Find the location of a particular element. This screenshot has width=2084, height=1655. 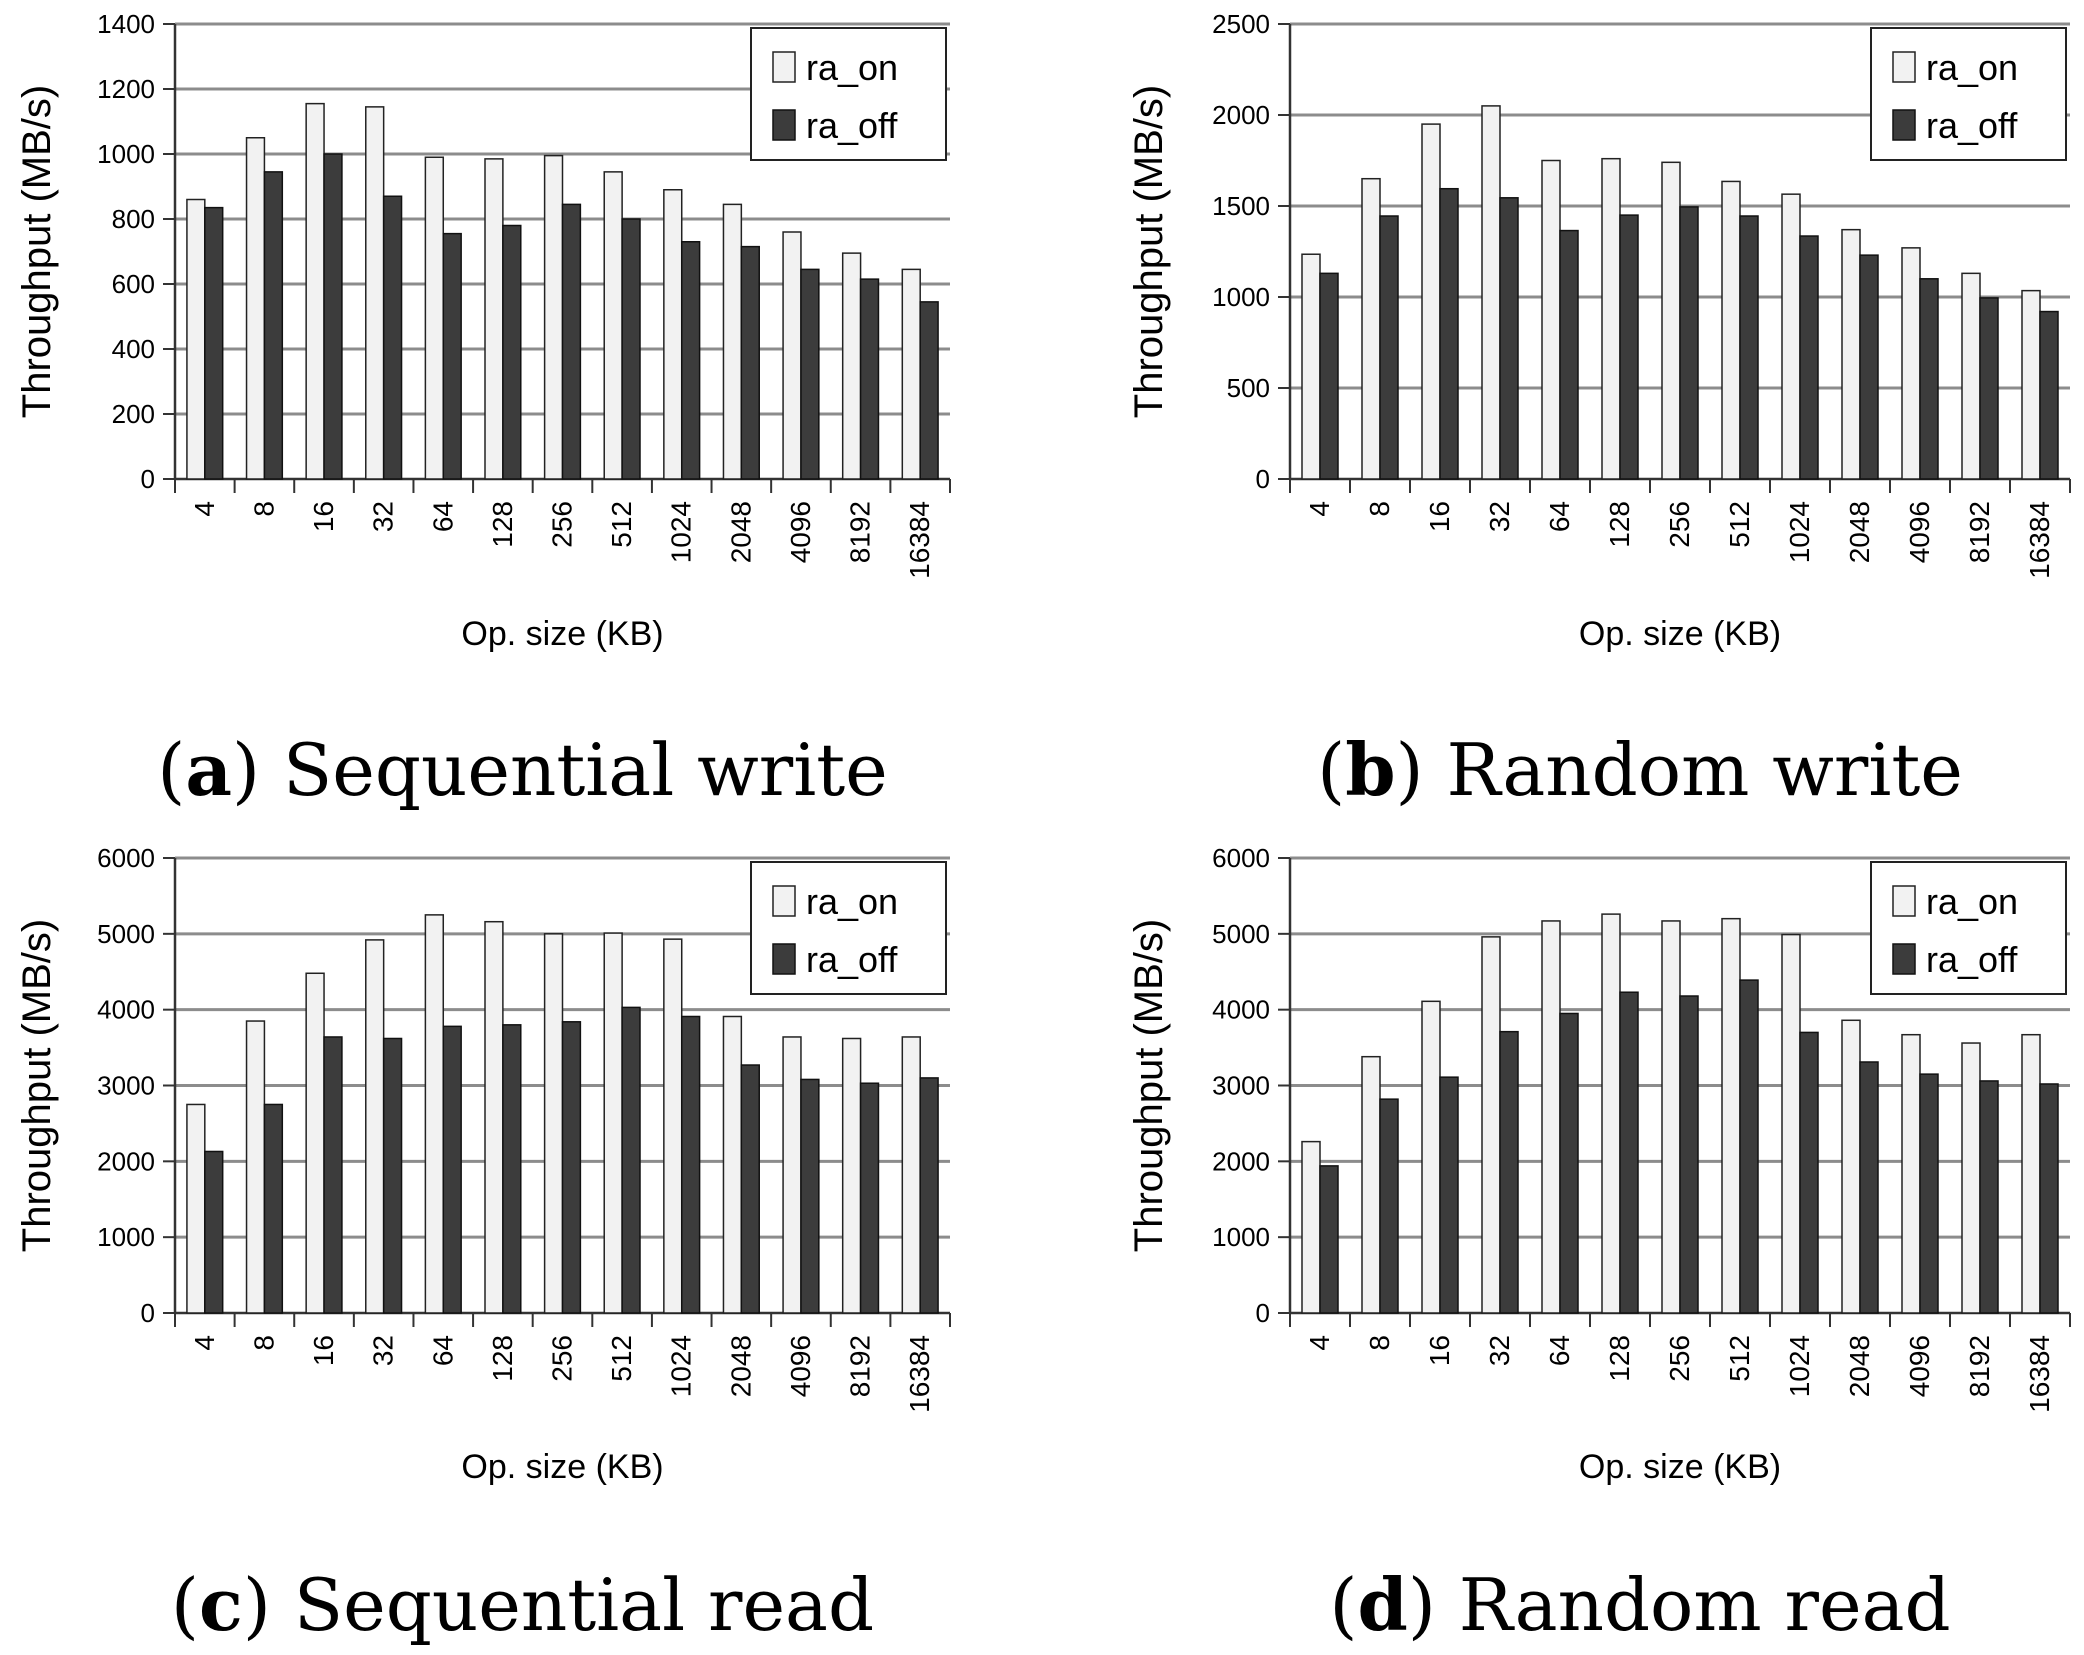

y-tick-label: 500 is located at coordinates (1248, 388).